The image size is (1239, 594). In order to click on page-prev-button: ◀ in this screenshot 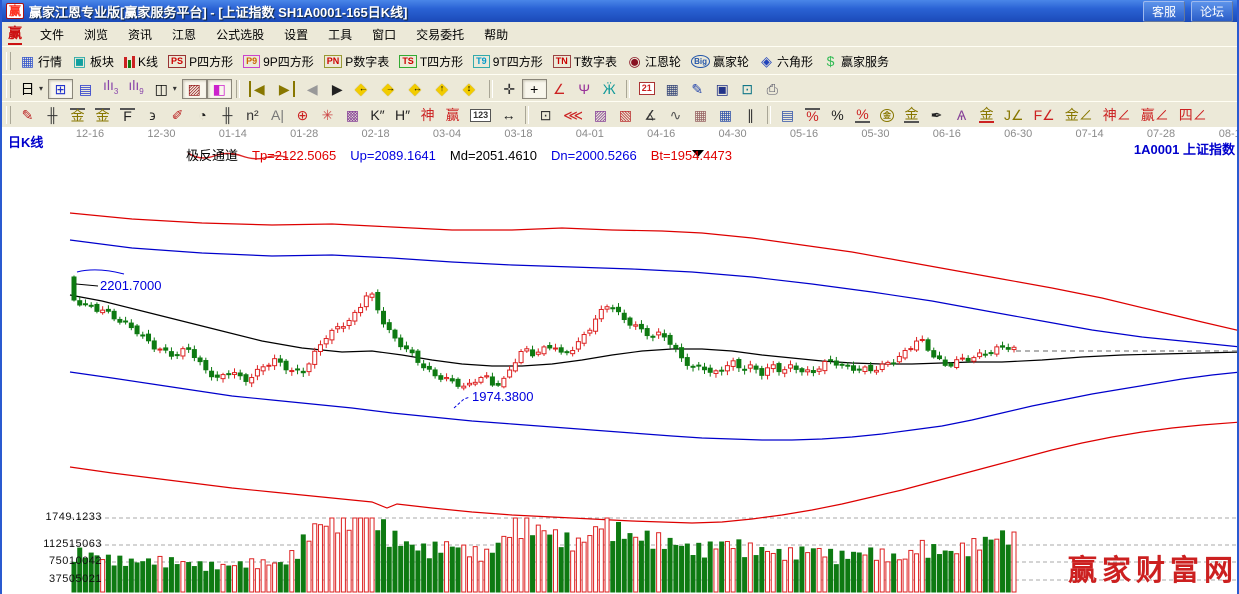, I will do `click(312, 89)`.